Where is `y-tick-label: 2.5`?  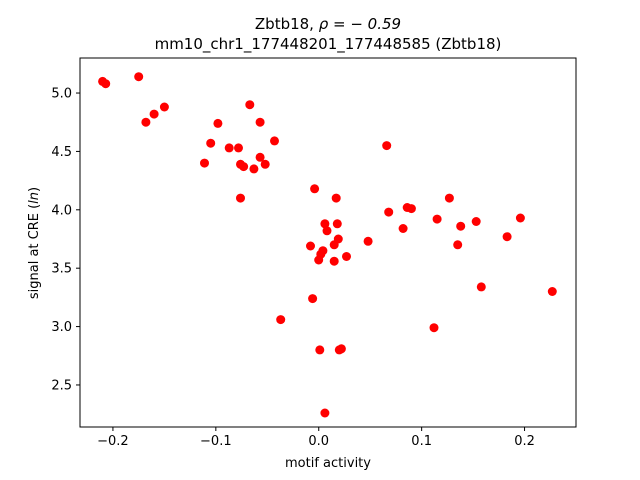
y-tick-label: 2.5 is located at coordinates (61, 385).